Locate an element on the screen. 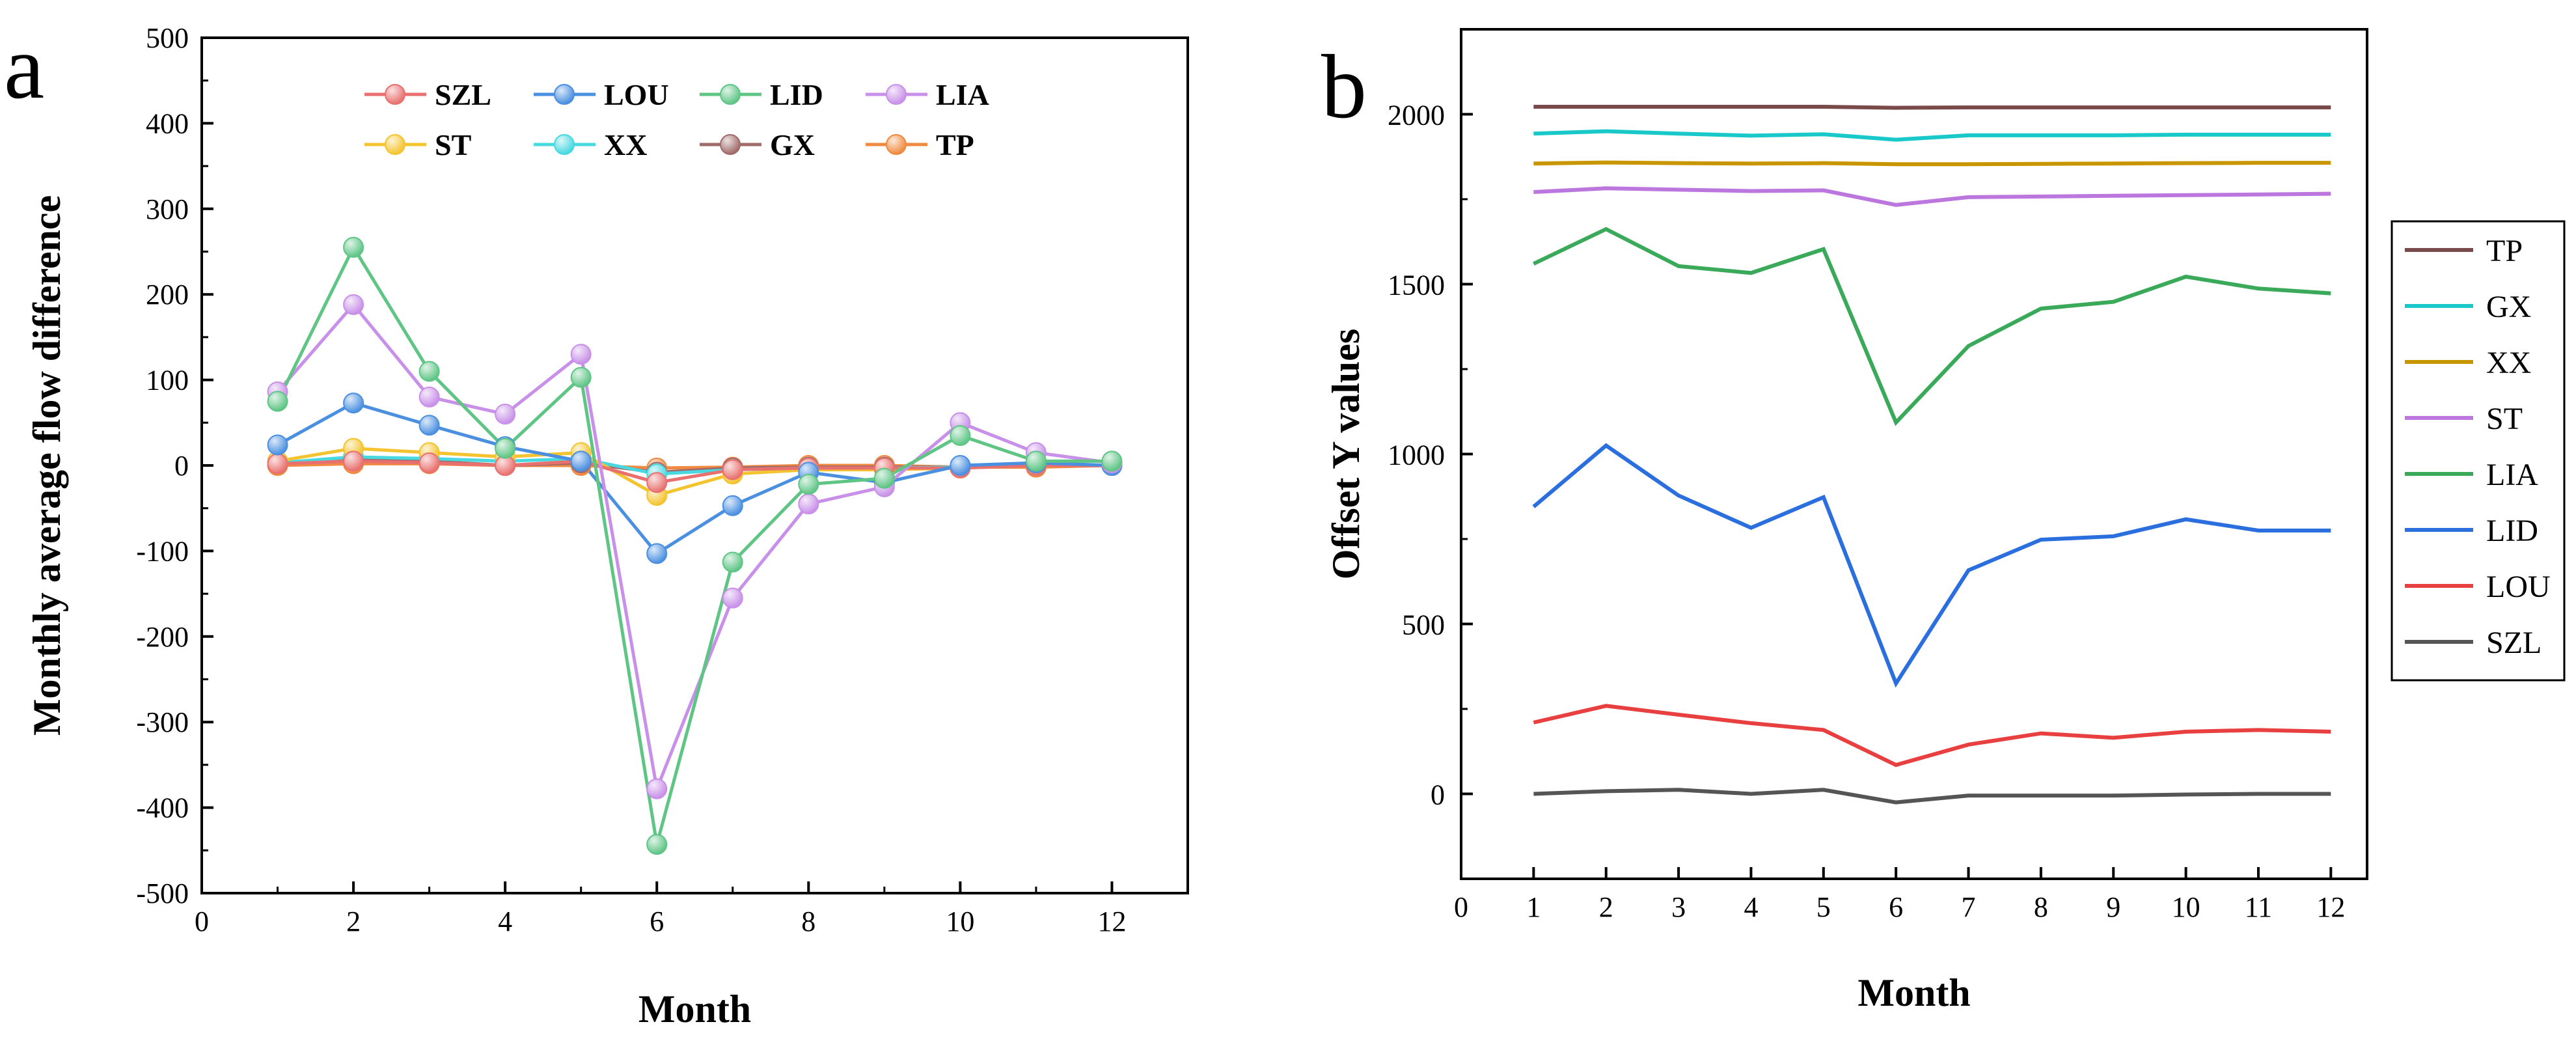 The height and width of the screenshot is (1037, 2576). legend-box-b is located at coordinates (2479, 451).